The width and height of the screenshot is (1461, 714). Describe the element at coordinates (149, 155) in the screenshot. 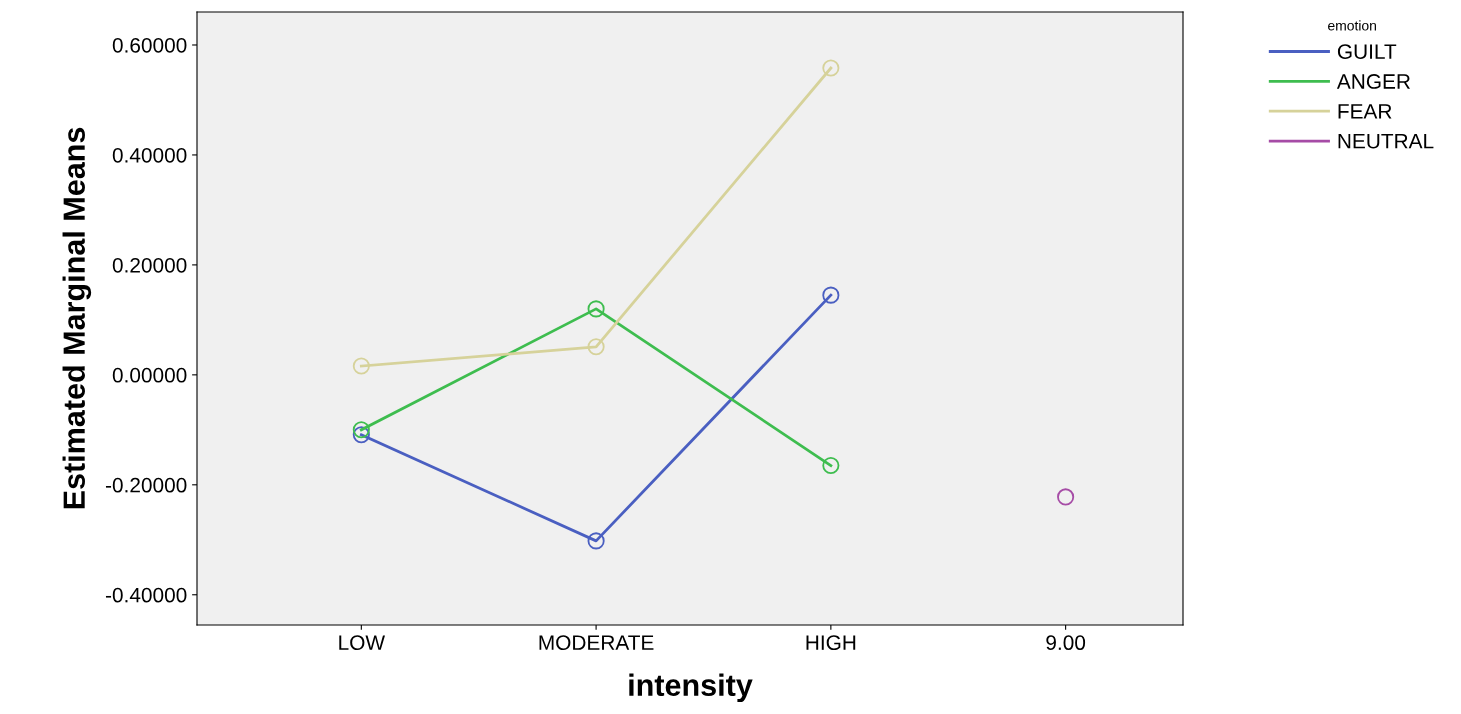

I see `y-tick-label: 0.40000` at that location.